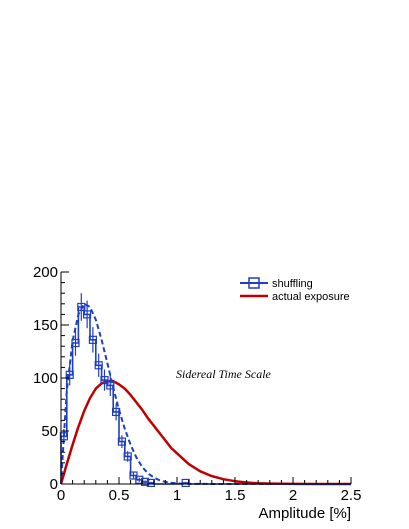  What do you see at coordinates (304, 513) in the screenshot?
I see `x-axis-label: Amplitude [%]` at bounding box center [304, 513].